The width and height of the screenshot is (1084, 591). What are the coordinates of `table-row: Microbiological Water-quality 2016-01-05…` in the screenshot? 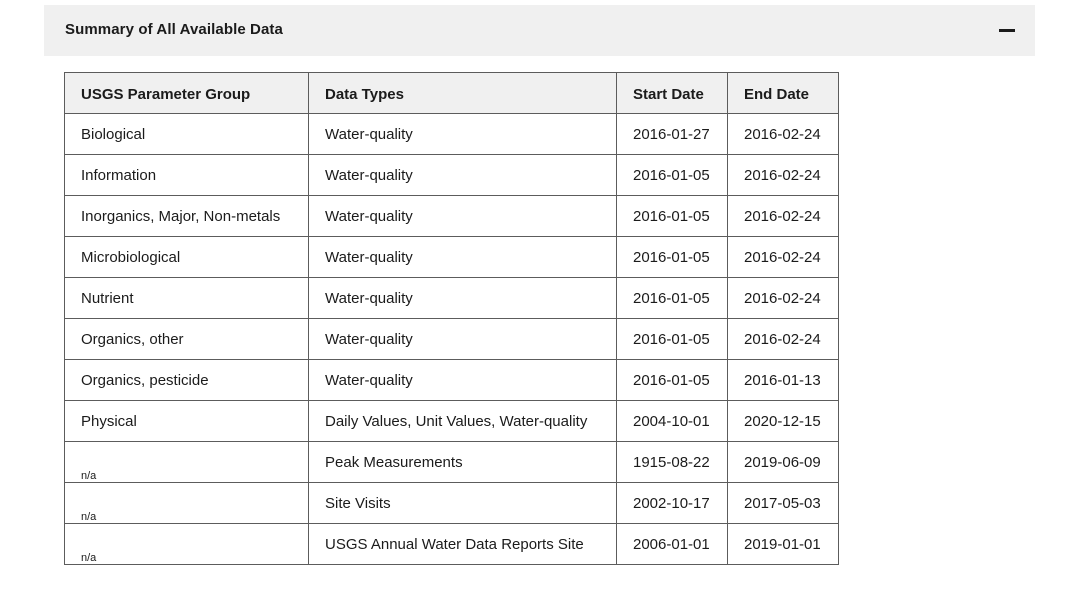 It's located at (451, 257).